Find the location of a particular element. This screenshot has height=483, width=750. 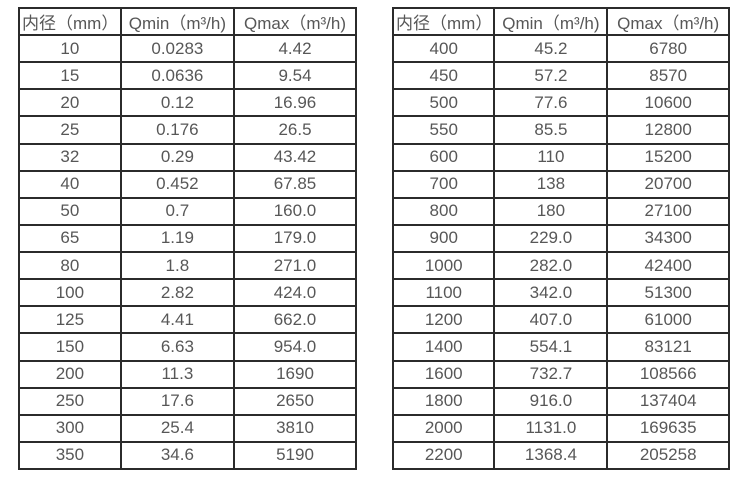

table-row: 150 6.63 954.0 is located at coordinates (188, 347).